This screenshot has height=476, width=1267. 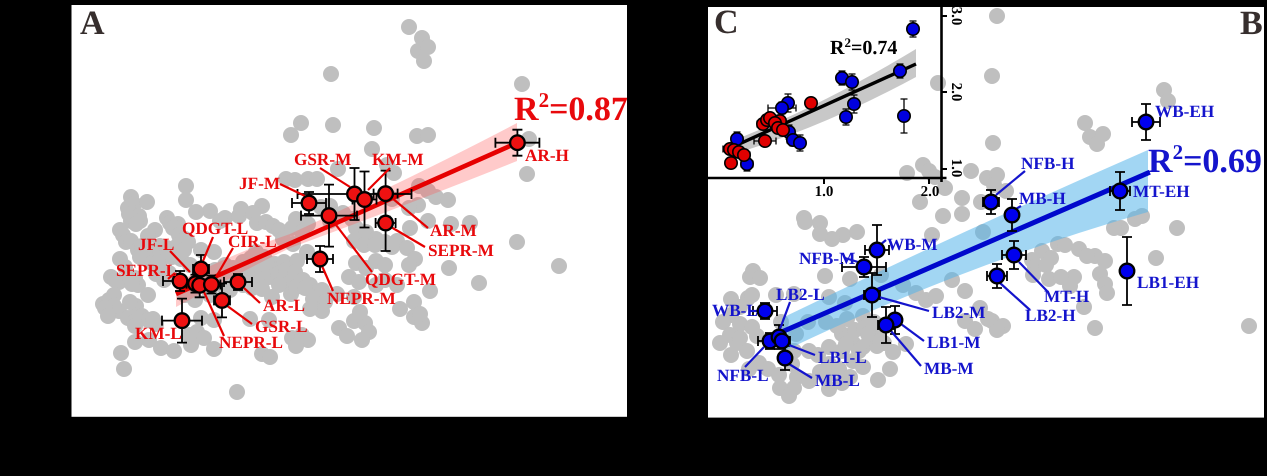 I want to click on svg-text: NFB-L, so click(x=743, y=375).